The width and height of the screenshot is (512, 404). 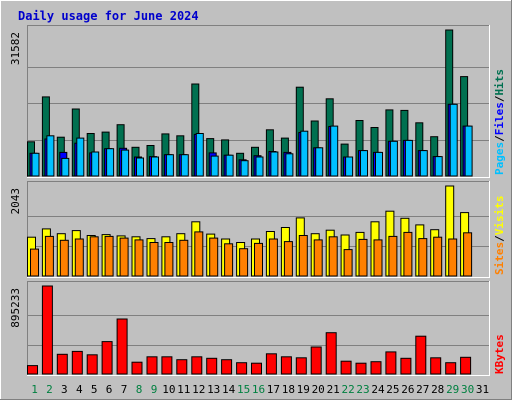 I want to click on x-label-day-26: 26, so click(x=407, y=389).